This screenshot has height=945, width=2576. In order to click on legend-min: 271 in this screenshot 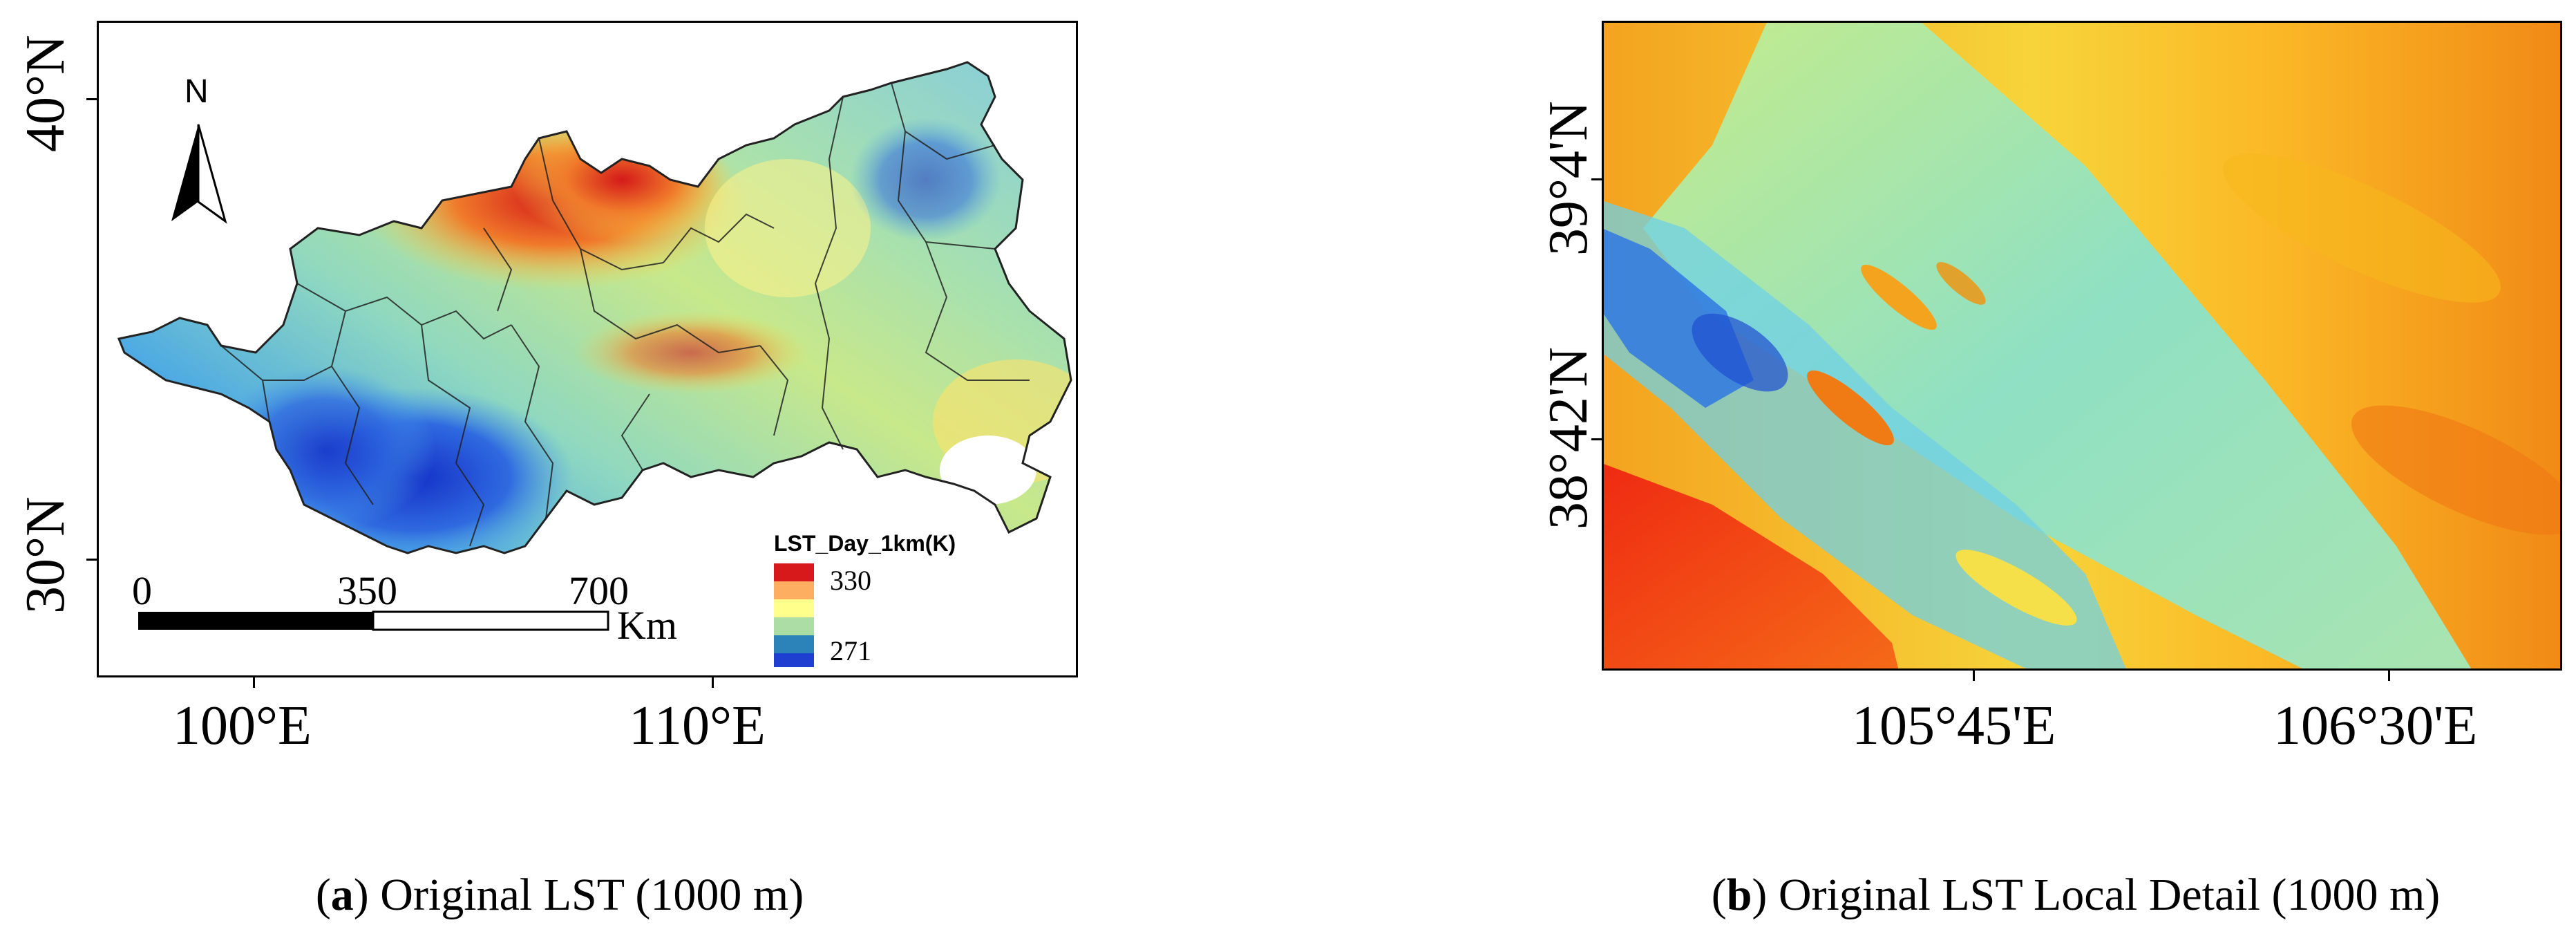, I will do `click(850, 650)`.